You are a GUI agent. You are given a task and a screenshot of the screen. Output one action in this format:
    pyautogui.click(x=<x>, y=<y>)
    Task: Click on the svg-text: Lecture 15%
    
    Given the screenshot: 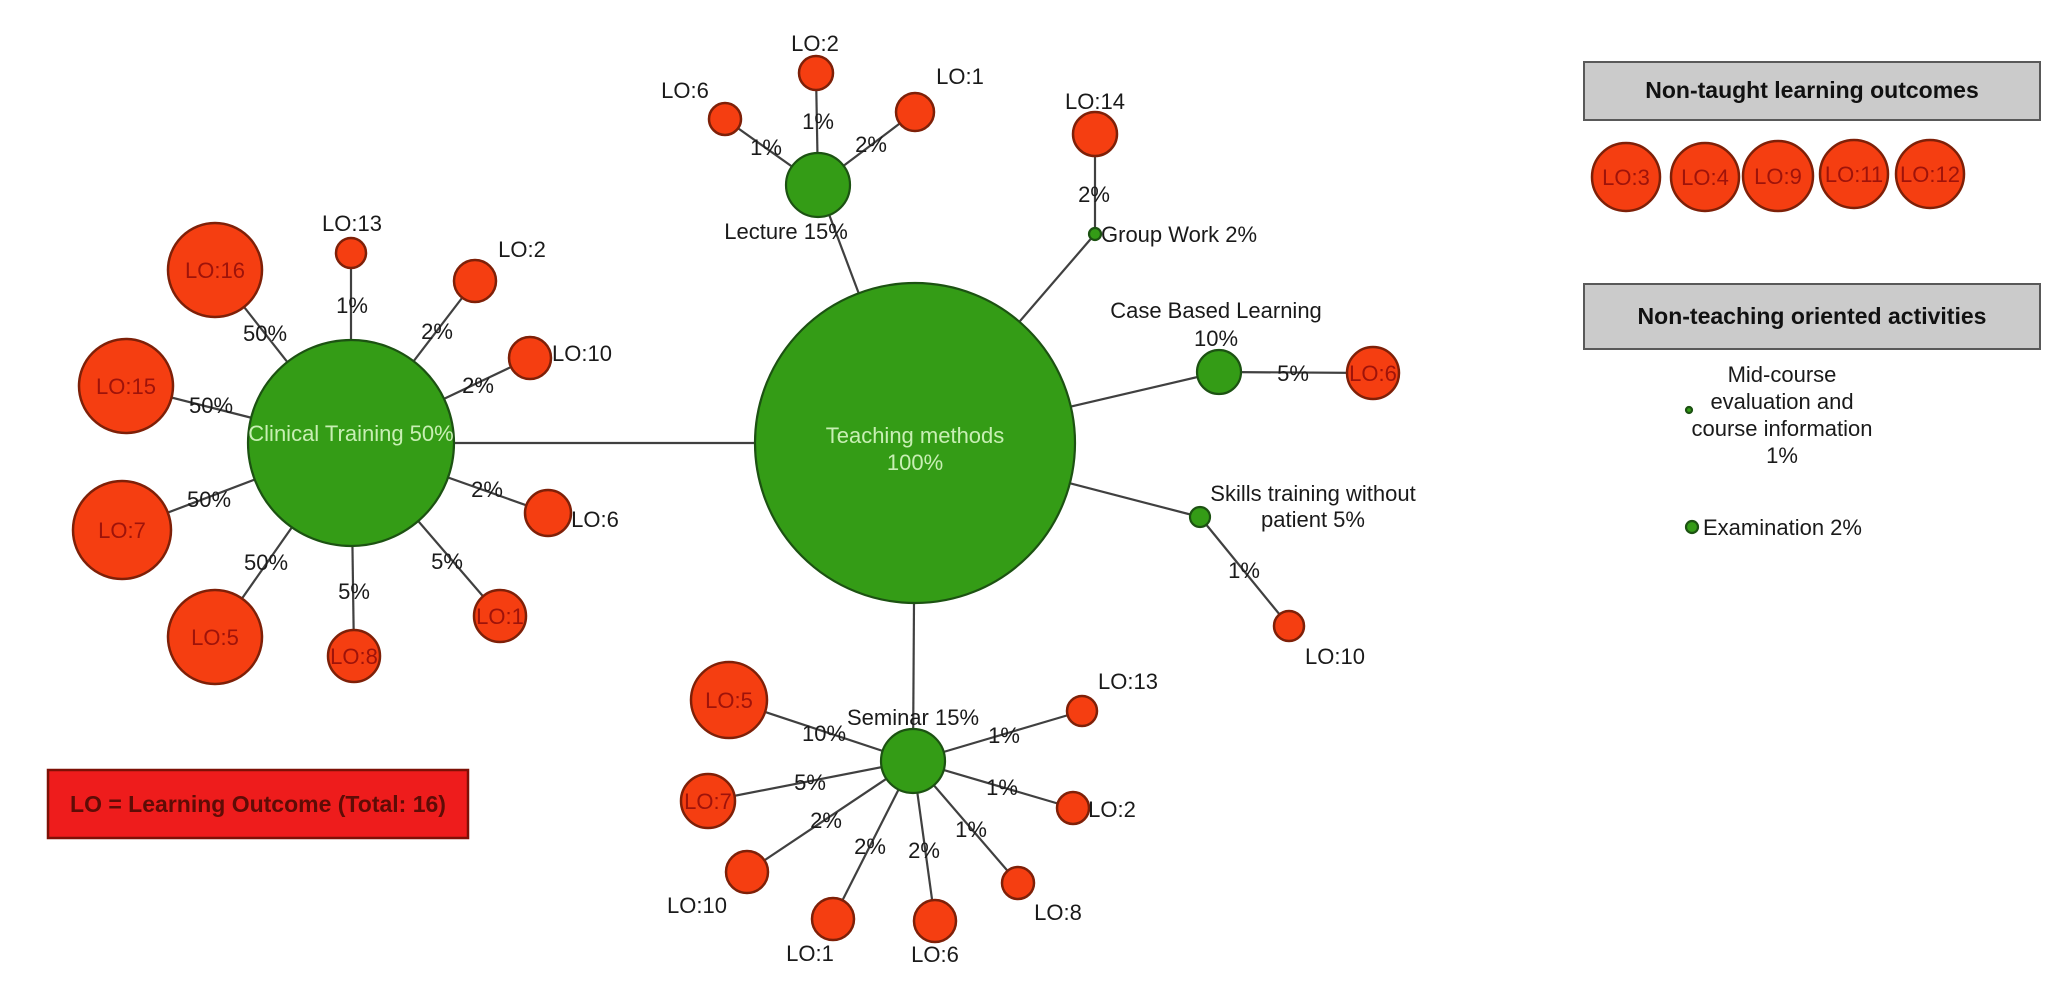 What is the action you would take?
    pyautogui.click(x=786, y=231)
    